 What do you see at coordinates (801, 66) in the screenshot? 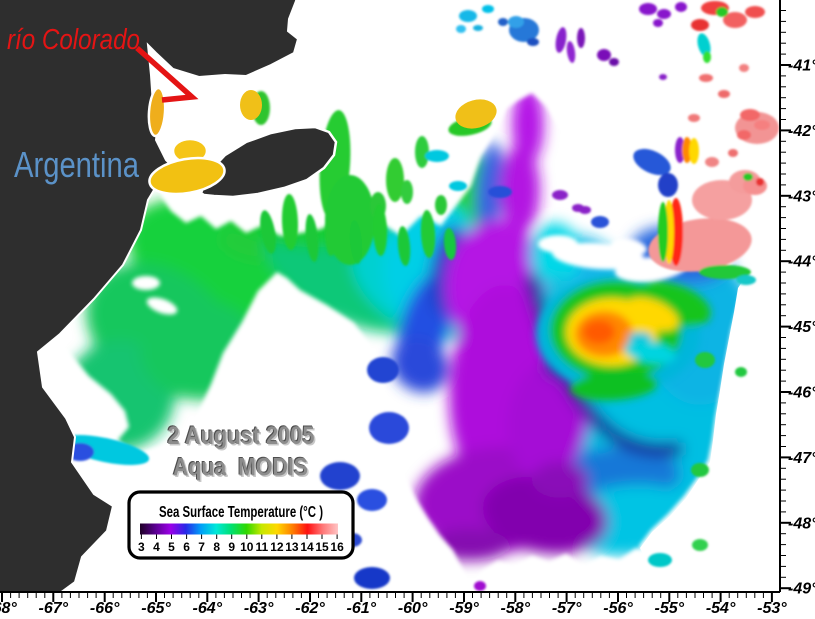
I see `svg-text: -41°` at bounding box center [801, 66].